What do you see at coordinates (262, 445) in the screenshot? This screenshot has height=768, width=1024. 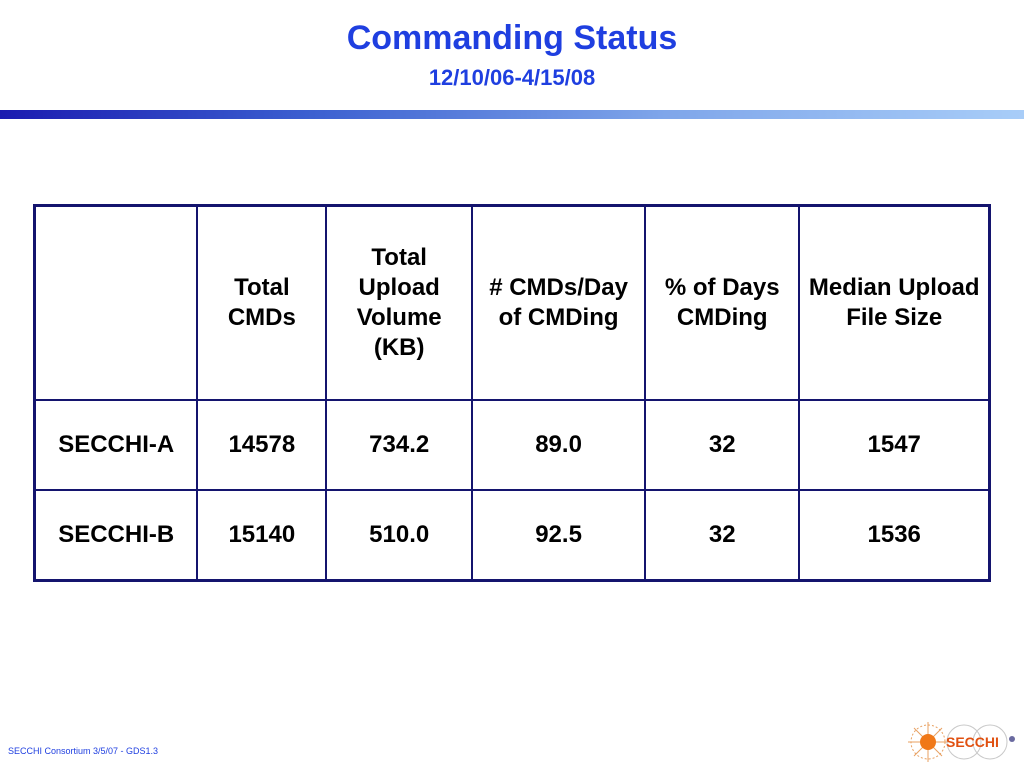 I see `cell-total-cmds: 14578` at bounding box center [262, 445].